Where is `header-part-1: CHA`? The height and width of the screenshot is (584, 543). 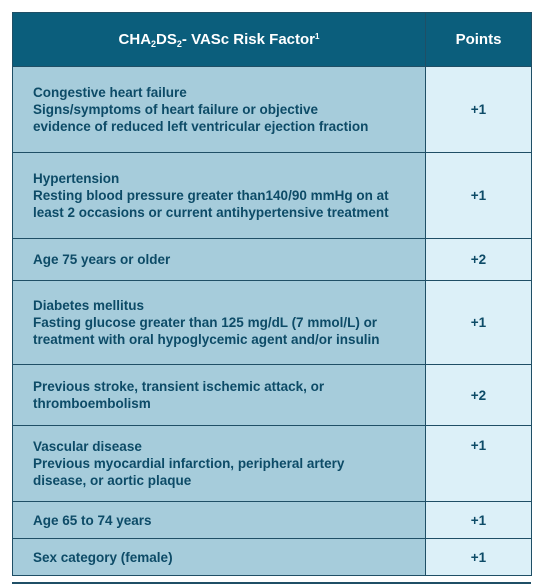 header-part-1: CHA is located at coordinates (135, 39).